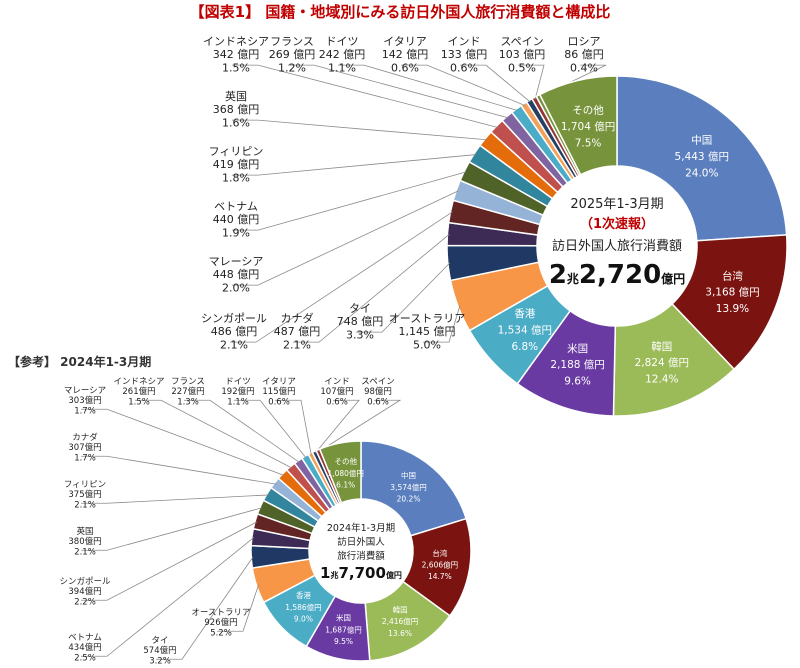 This screenshot has width=800, height=668. I want to click on slice-label-pct: 1.9%, so click(236, 232).